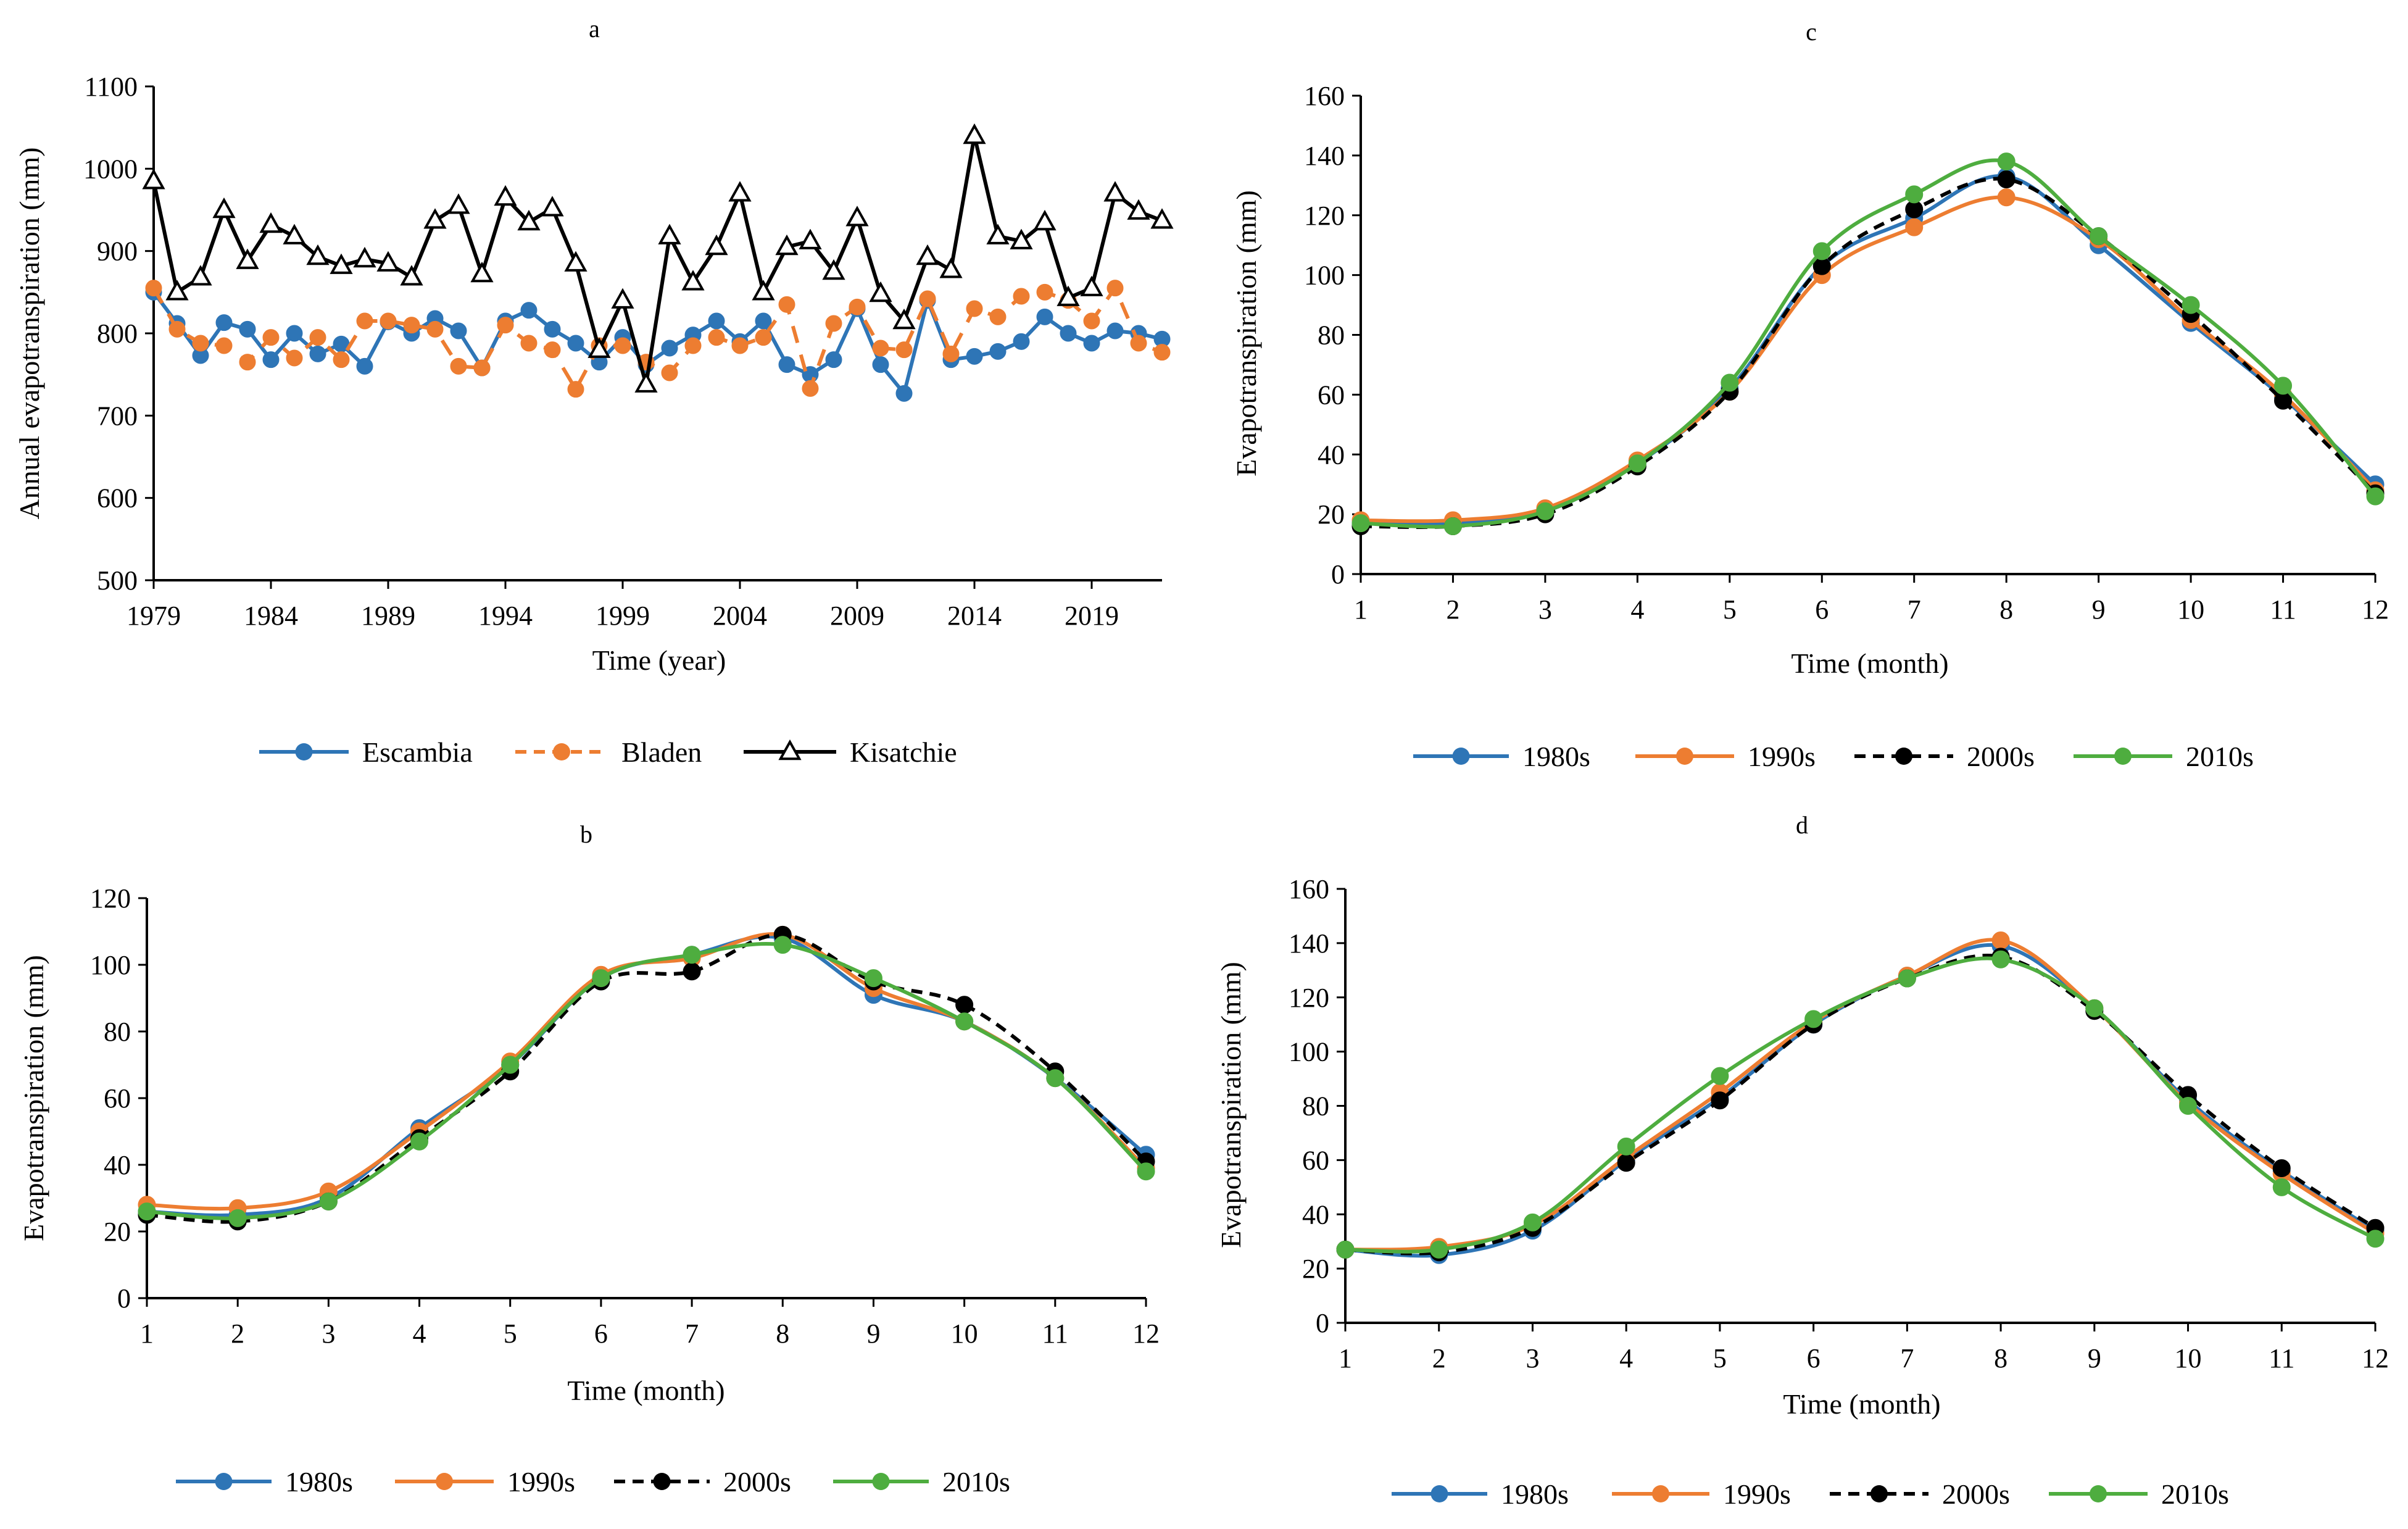 The image size is (2408, 1529). Describe the element at coordinates (1868, 359) in the screenshot. I see `series-1990s` at that location.